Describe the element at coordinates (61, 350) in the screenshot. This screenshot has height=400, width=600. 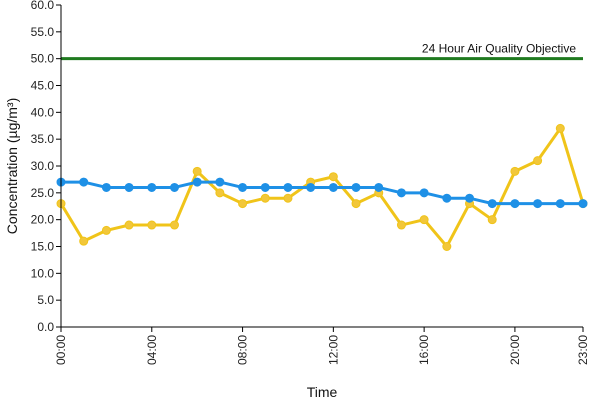
I see `x-tick-label: 00:00` at that location.